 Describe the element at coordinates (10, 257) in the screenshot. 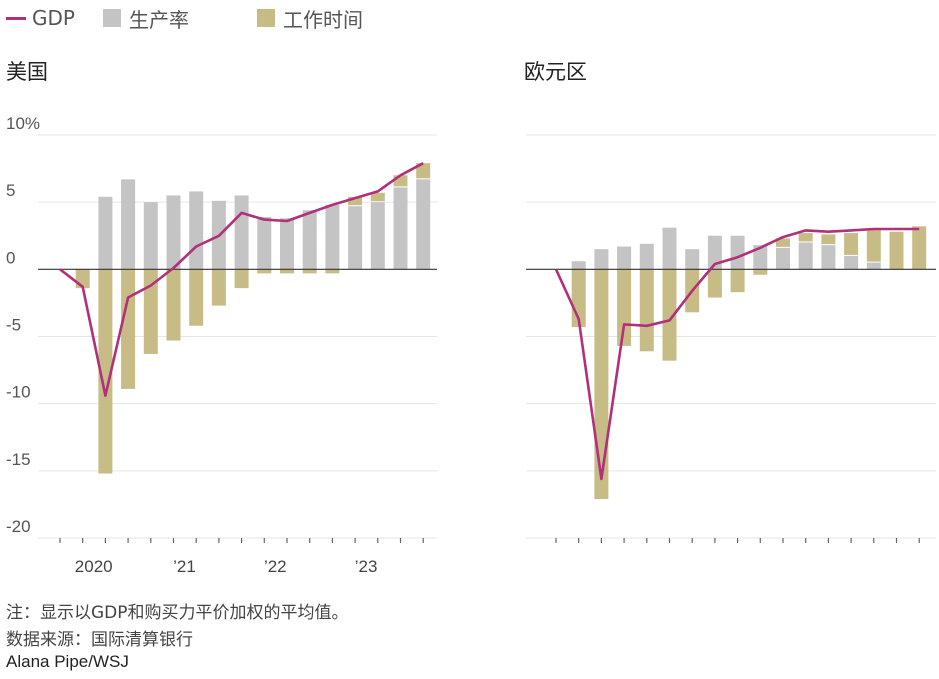

I see `us-ytick-label: 0` at that location.